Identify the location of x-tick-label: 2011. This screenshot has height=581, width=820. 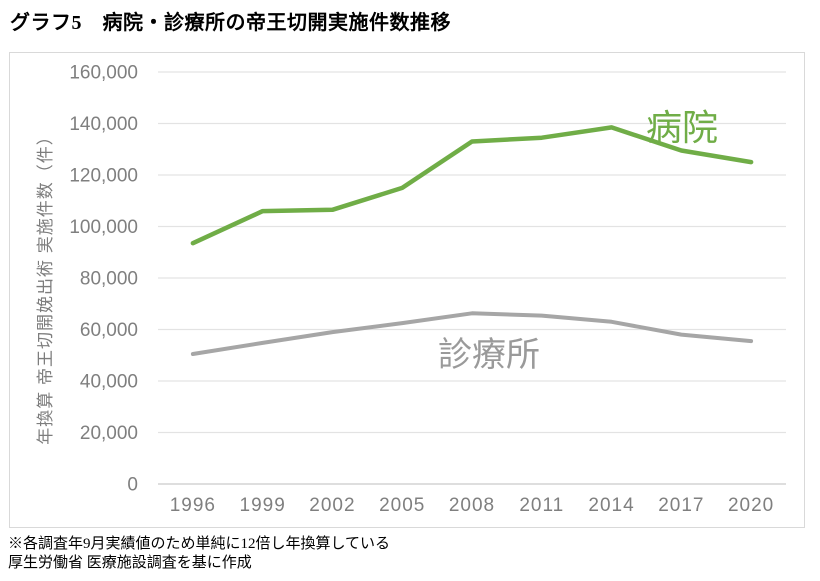
(541, 505).